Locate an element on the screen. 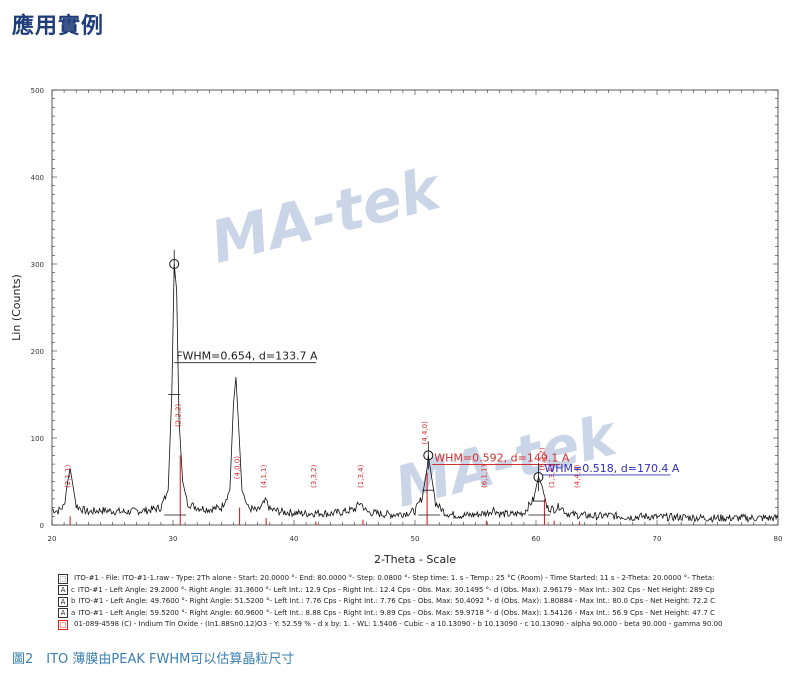 This screenshot has height=676, width=807. x-axis-label: 2-Theta - Scale is located at coordinates (415, 559).